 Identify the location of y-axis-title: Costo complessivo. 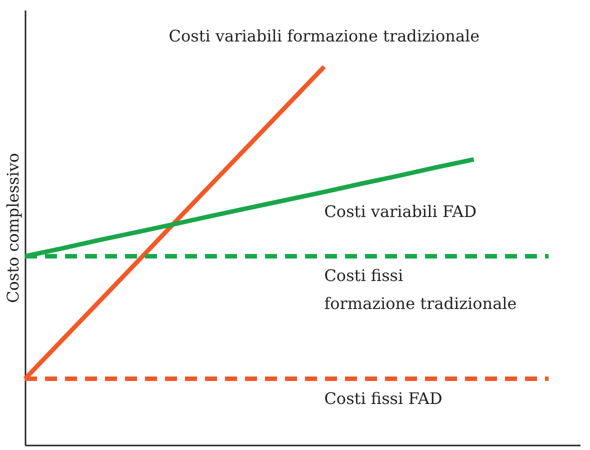
(13, 228).